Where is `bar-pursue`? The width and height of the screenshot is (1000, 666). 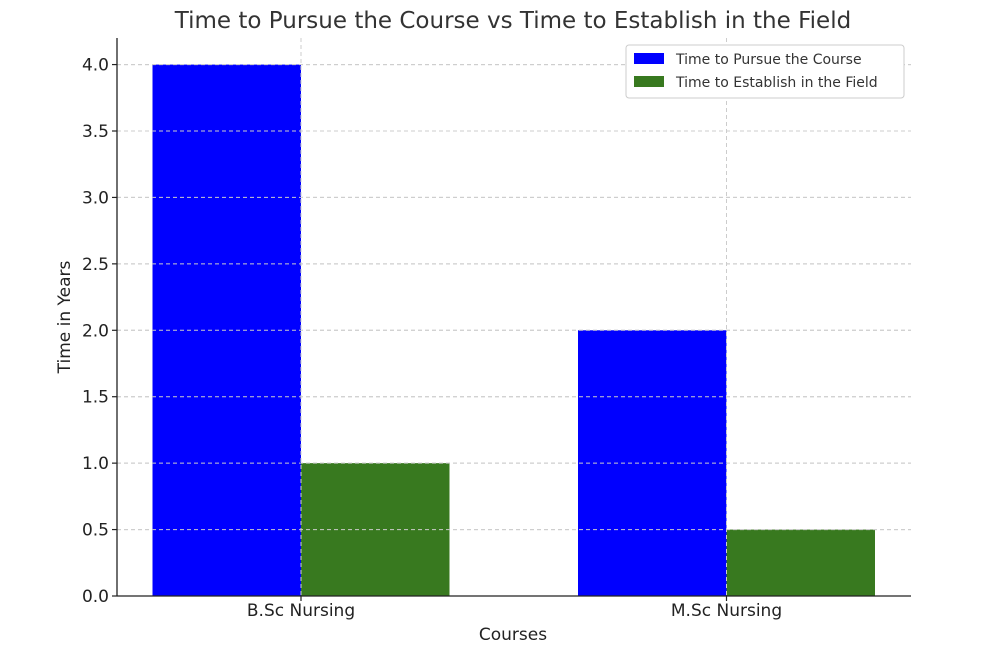 bar-pursue is located at coordinates (226, 330).